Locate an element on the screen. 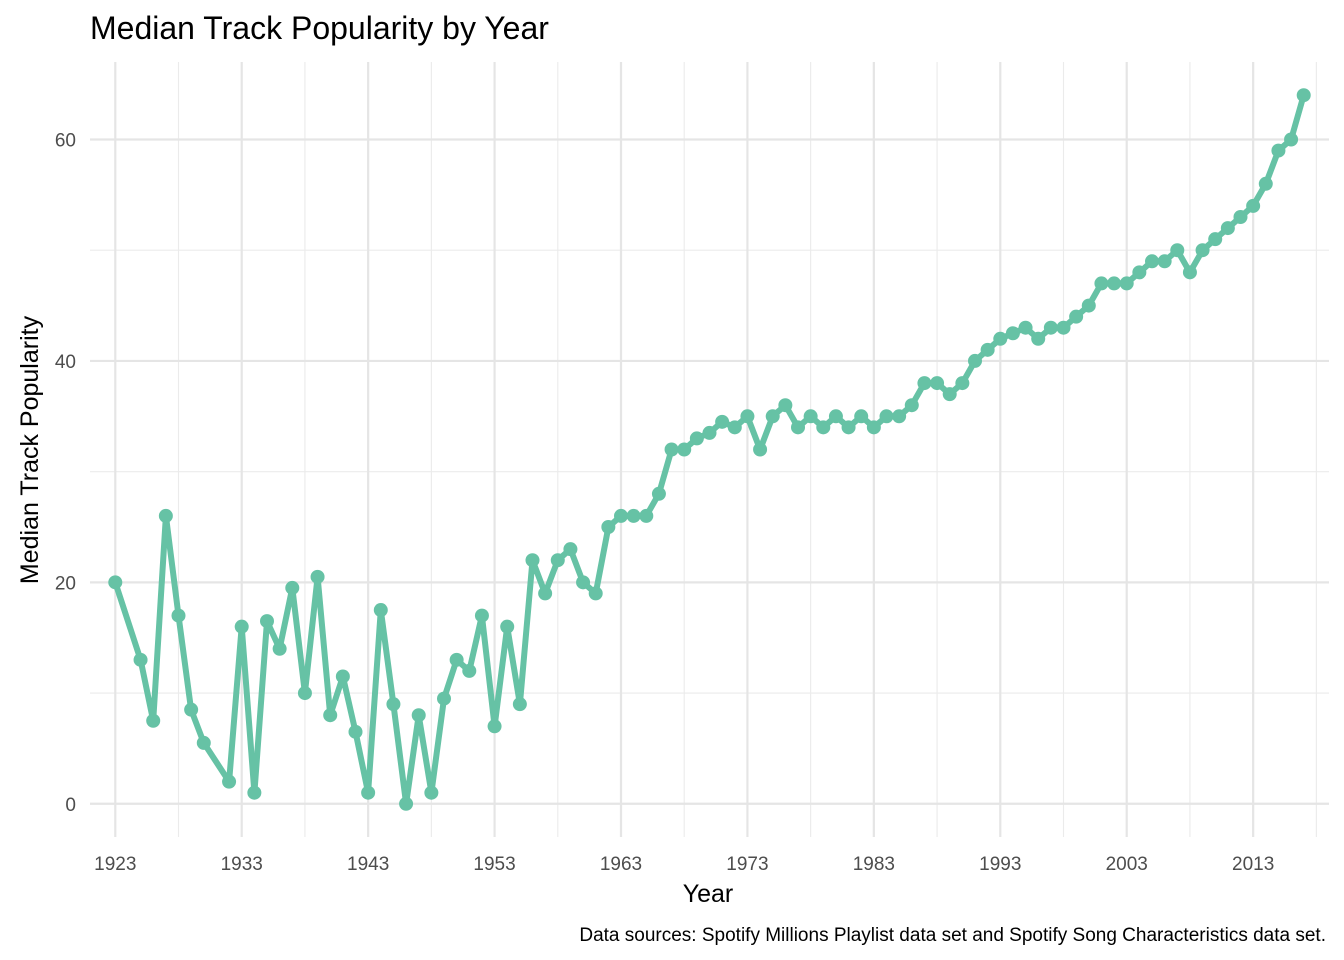 This screenshot has width=1344, height=960. y-tick-label: 20 is located at coordinates (65, 583).